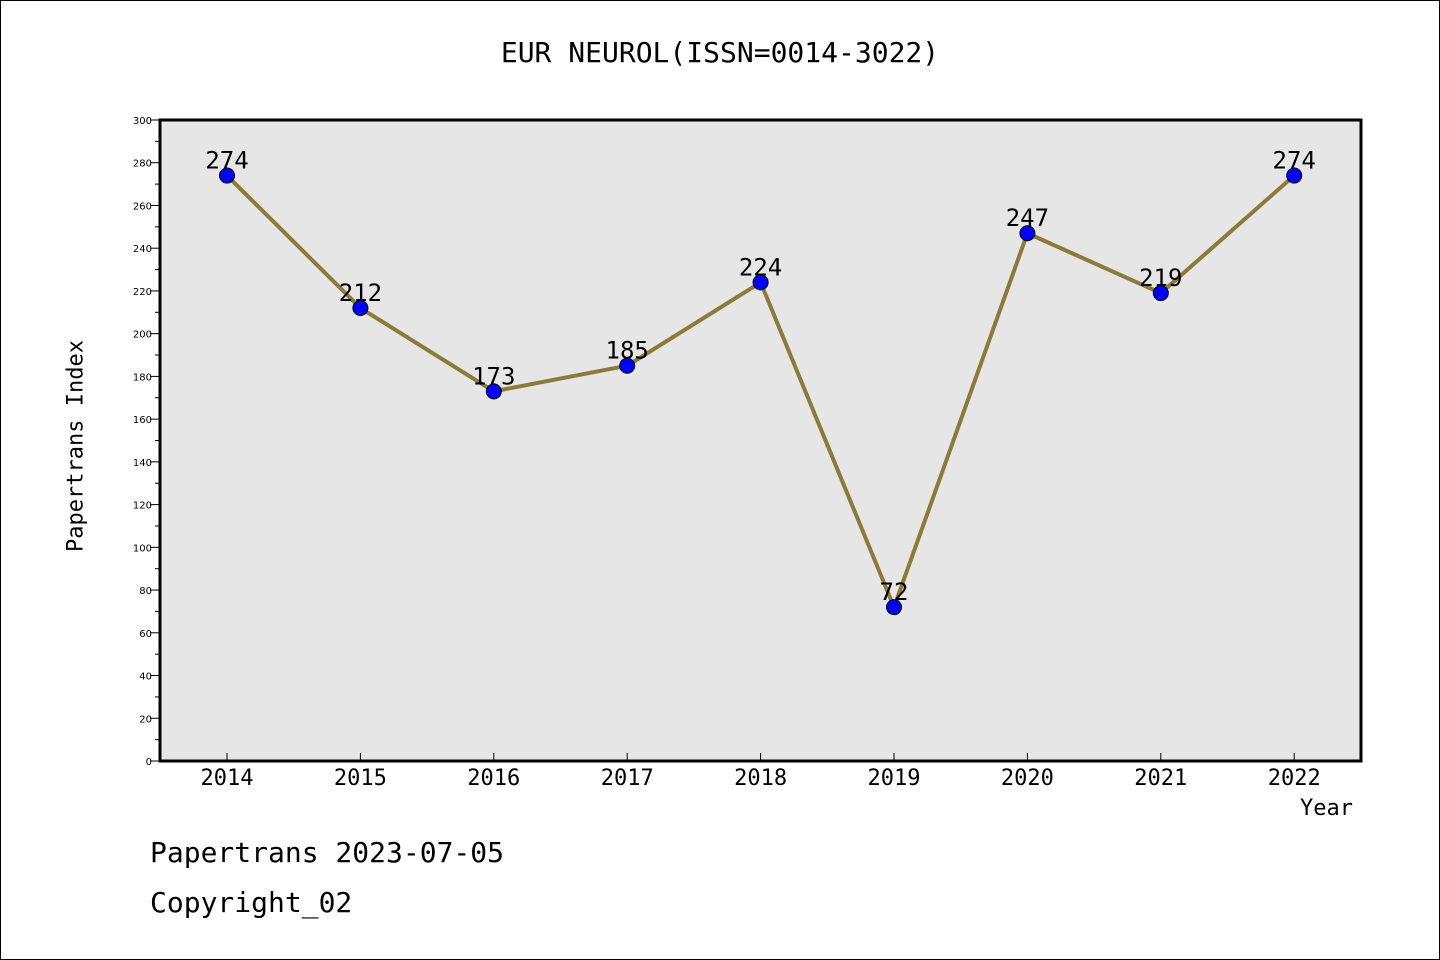 This screenshot has width=1440, height=960. What do you see at coordinates (251, 902) in the screenshot?
I see `footer-copyright: Copyright_02` at bounding box center [251, 902].